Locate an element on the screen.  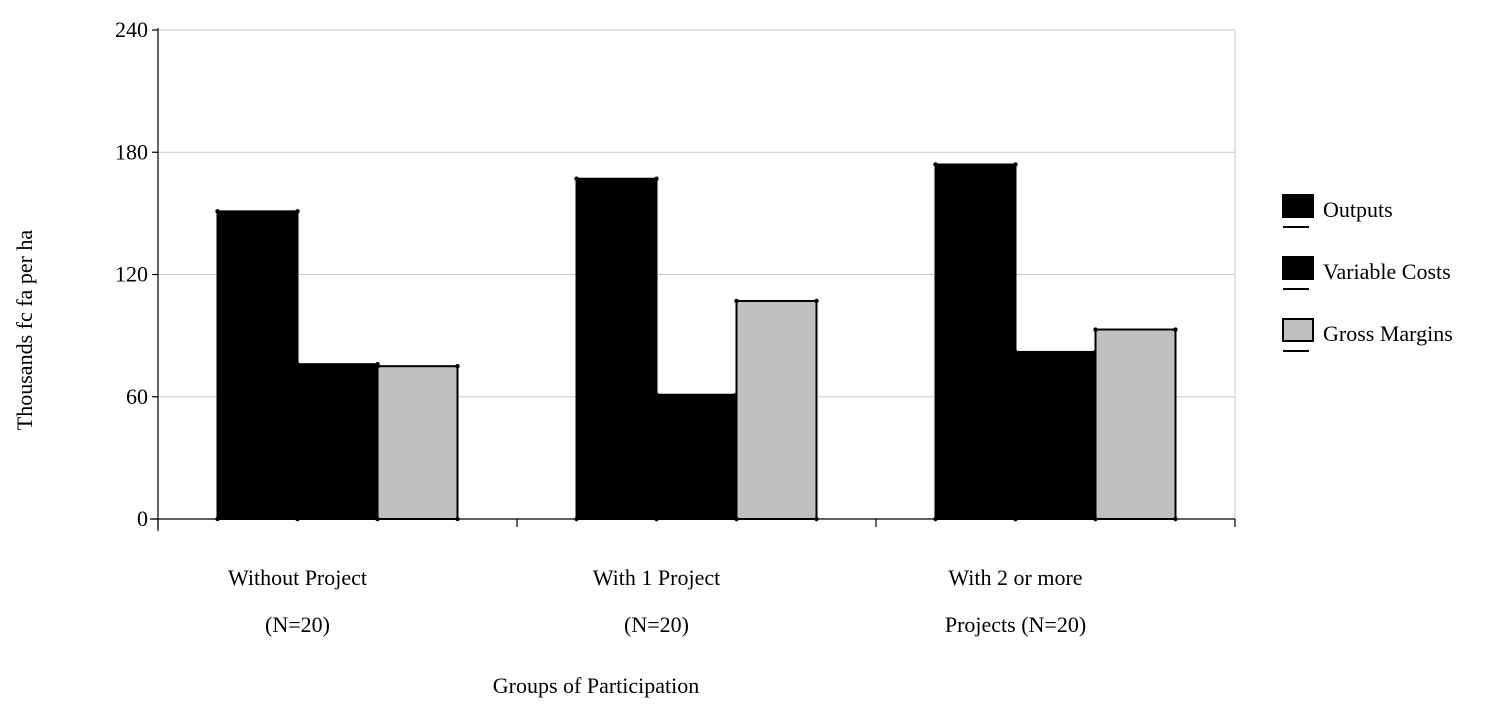
legend-item-outputs: Outputs is located at coordinates (1337, 211).